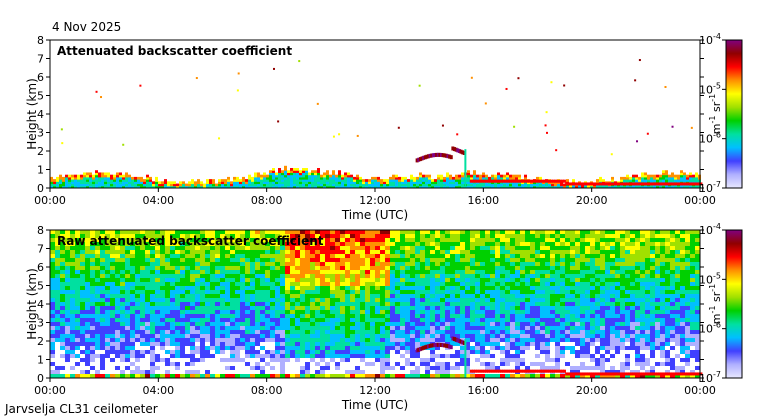  What do you see at coordinates (190, 241) in the screenshot?
I see `panel-title: Raw attenuated backscatter coefficient` at bounding box center [190, 241].